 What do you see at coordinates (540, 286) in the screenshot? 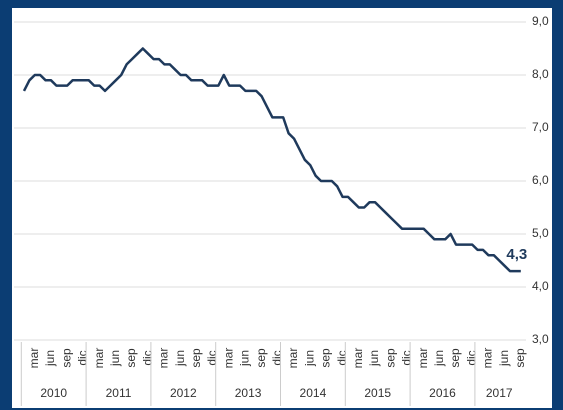
I see `y-tick-label: 4,0` at bounding box center [540, 286].